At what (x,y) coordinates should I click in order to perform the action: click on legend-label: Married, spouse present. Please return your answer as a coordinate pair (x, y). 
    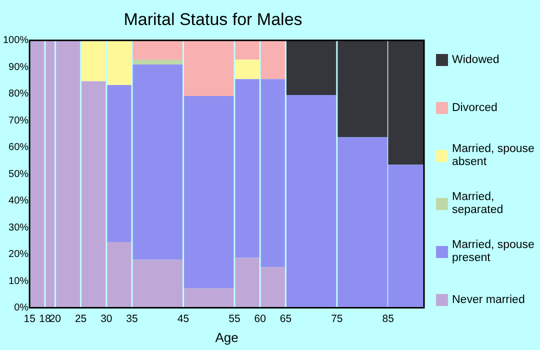
    Looking at the image, I should click on (494, 252).